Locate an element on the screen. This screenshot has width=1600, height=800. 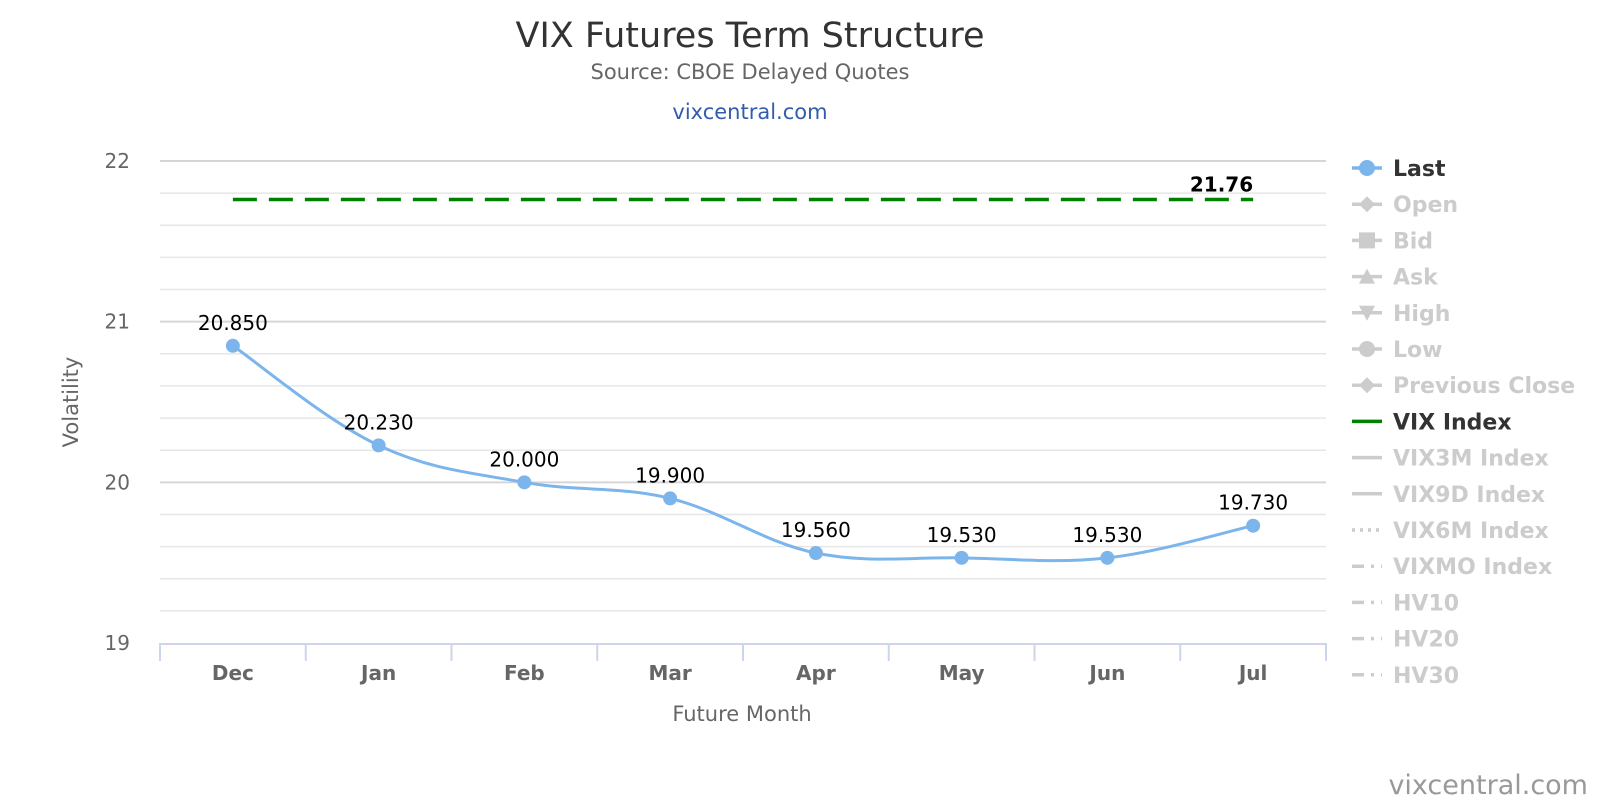
legend-label-vixmo-index: VIXMO Index is located at coordinates (1472, 567).